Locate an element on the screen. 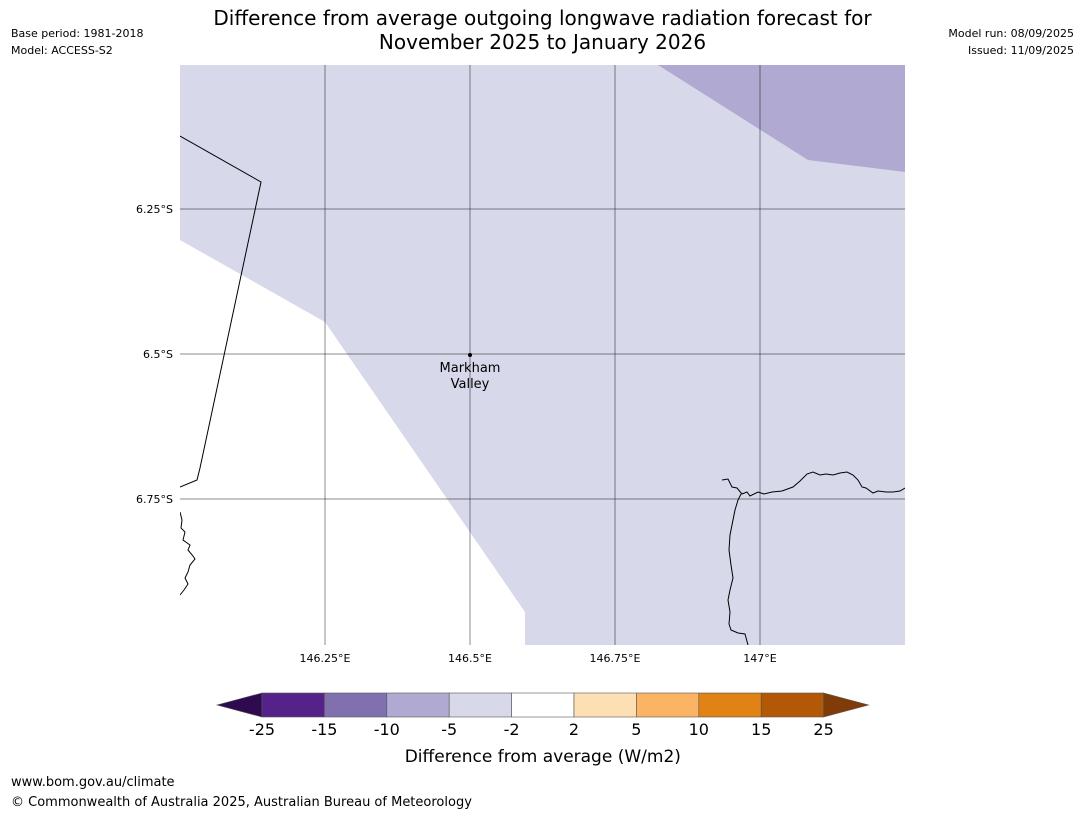 Image resolution: width=1085 pixels, height=816 pixels. lon-tick-label: 146.5°E is located at coordinates (470, 658).